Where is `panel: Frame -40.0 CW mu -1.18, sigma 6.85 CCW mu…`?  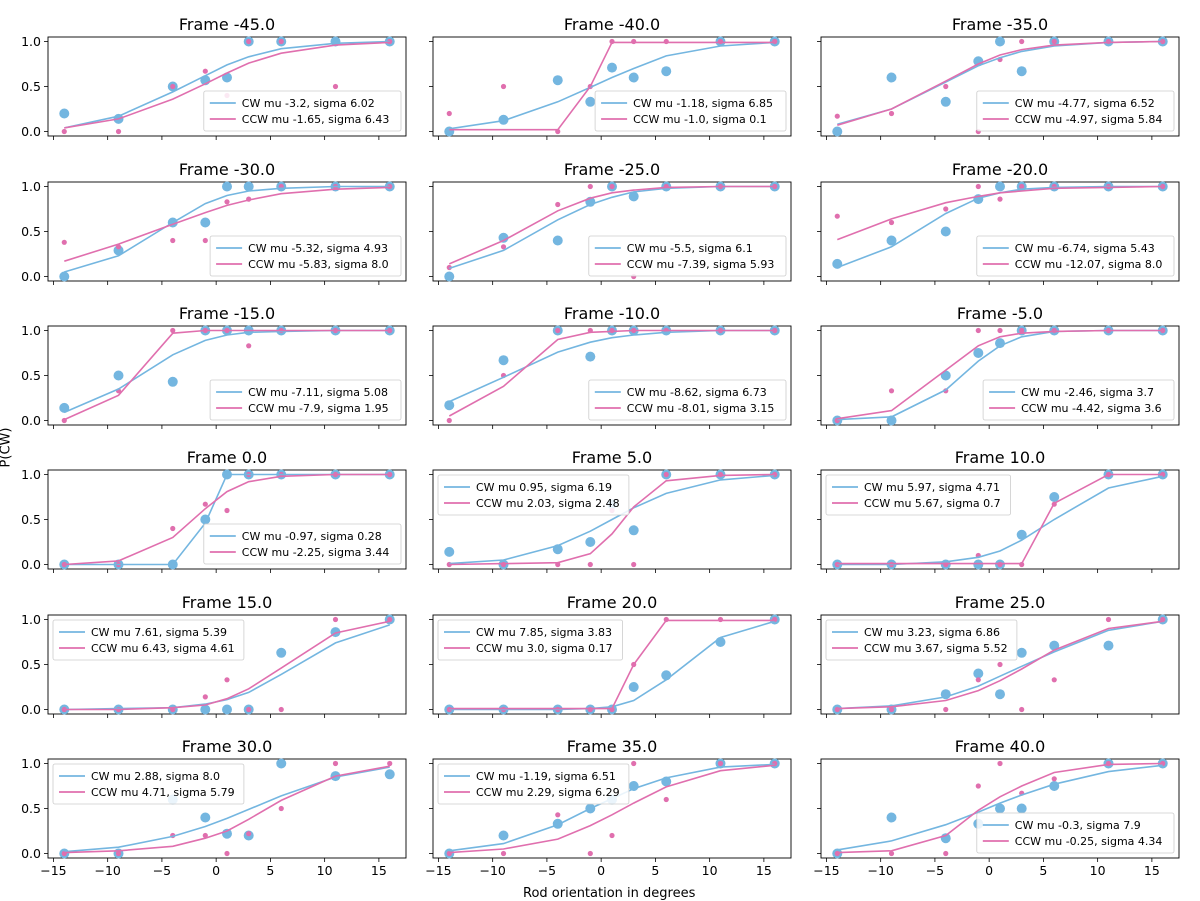
panel: Frame -40.0 CW mu -1.18, sigma 6.85 CCW mu… is located at coordinates (610, 77).